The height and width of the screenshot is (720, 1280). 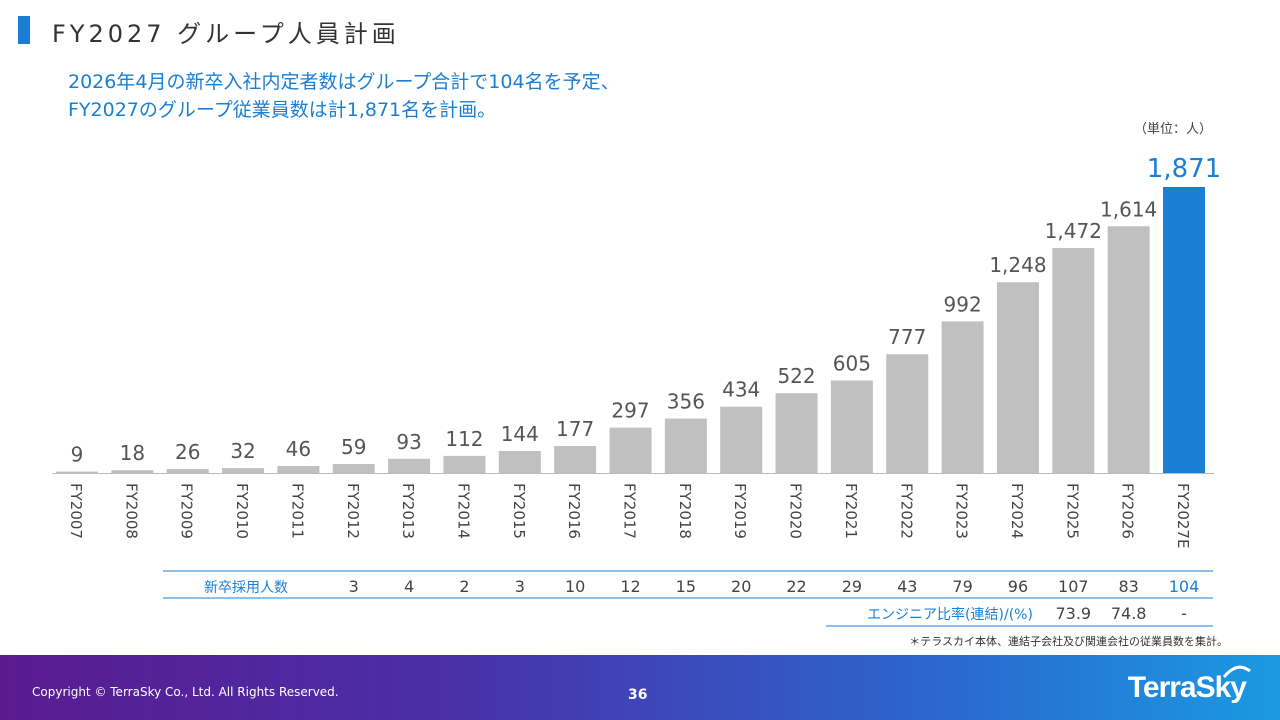 What do you see at coordinates (1172, 129) in the screenshot?
I see `unit-label: （単位：人）` at bounding box center [1172, 129].